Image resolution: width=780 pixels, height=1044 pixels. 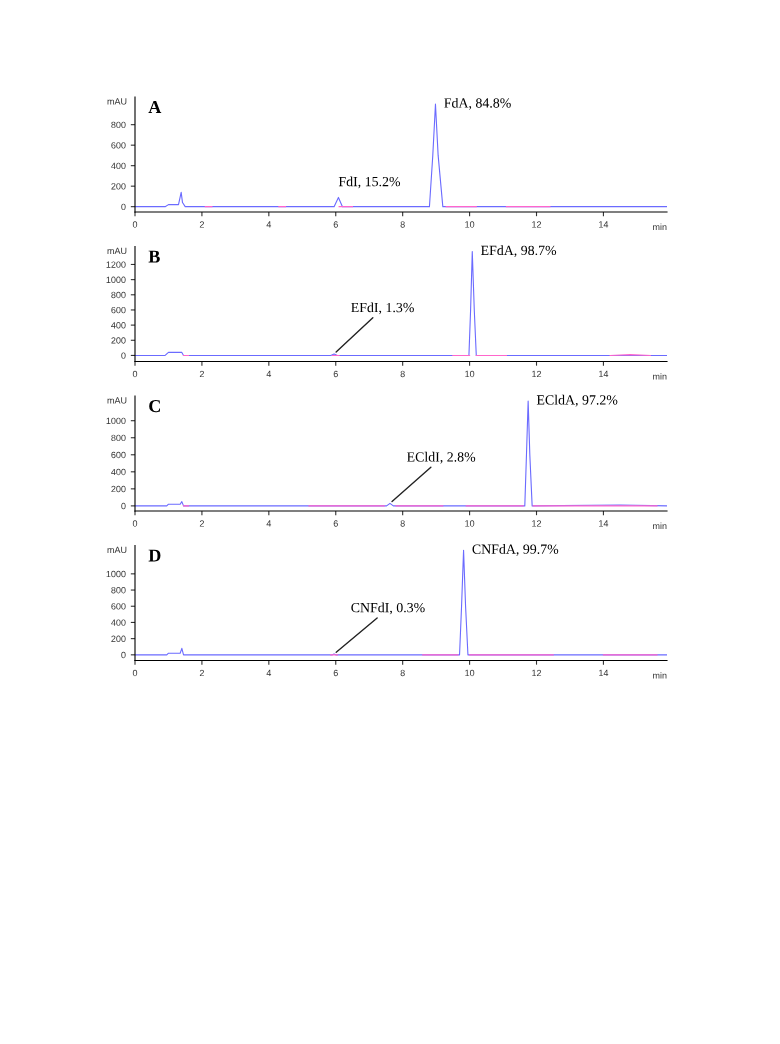 What do you see at coordinates (116, 264) in the screenshot?
I see `y-tick-label: 1200` at bounding box center [116, 264].